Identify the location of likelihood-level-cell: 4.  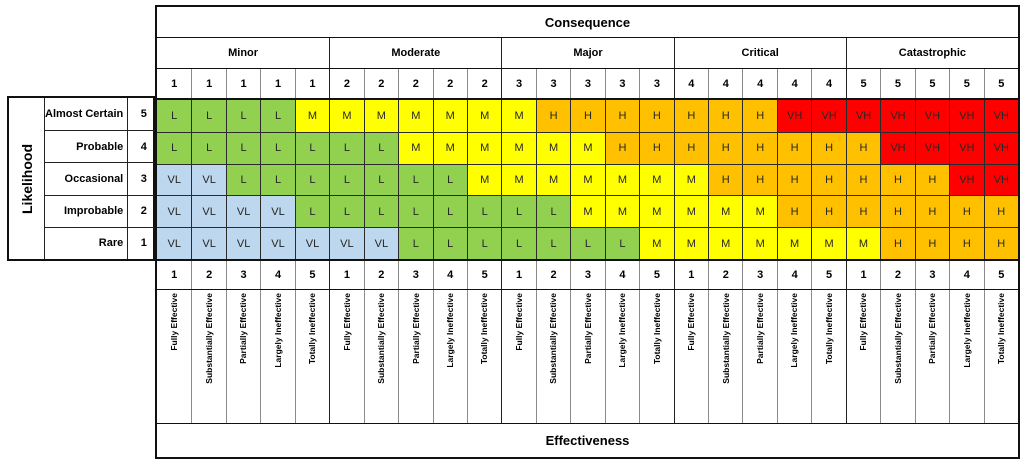
(144, 146).